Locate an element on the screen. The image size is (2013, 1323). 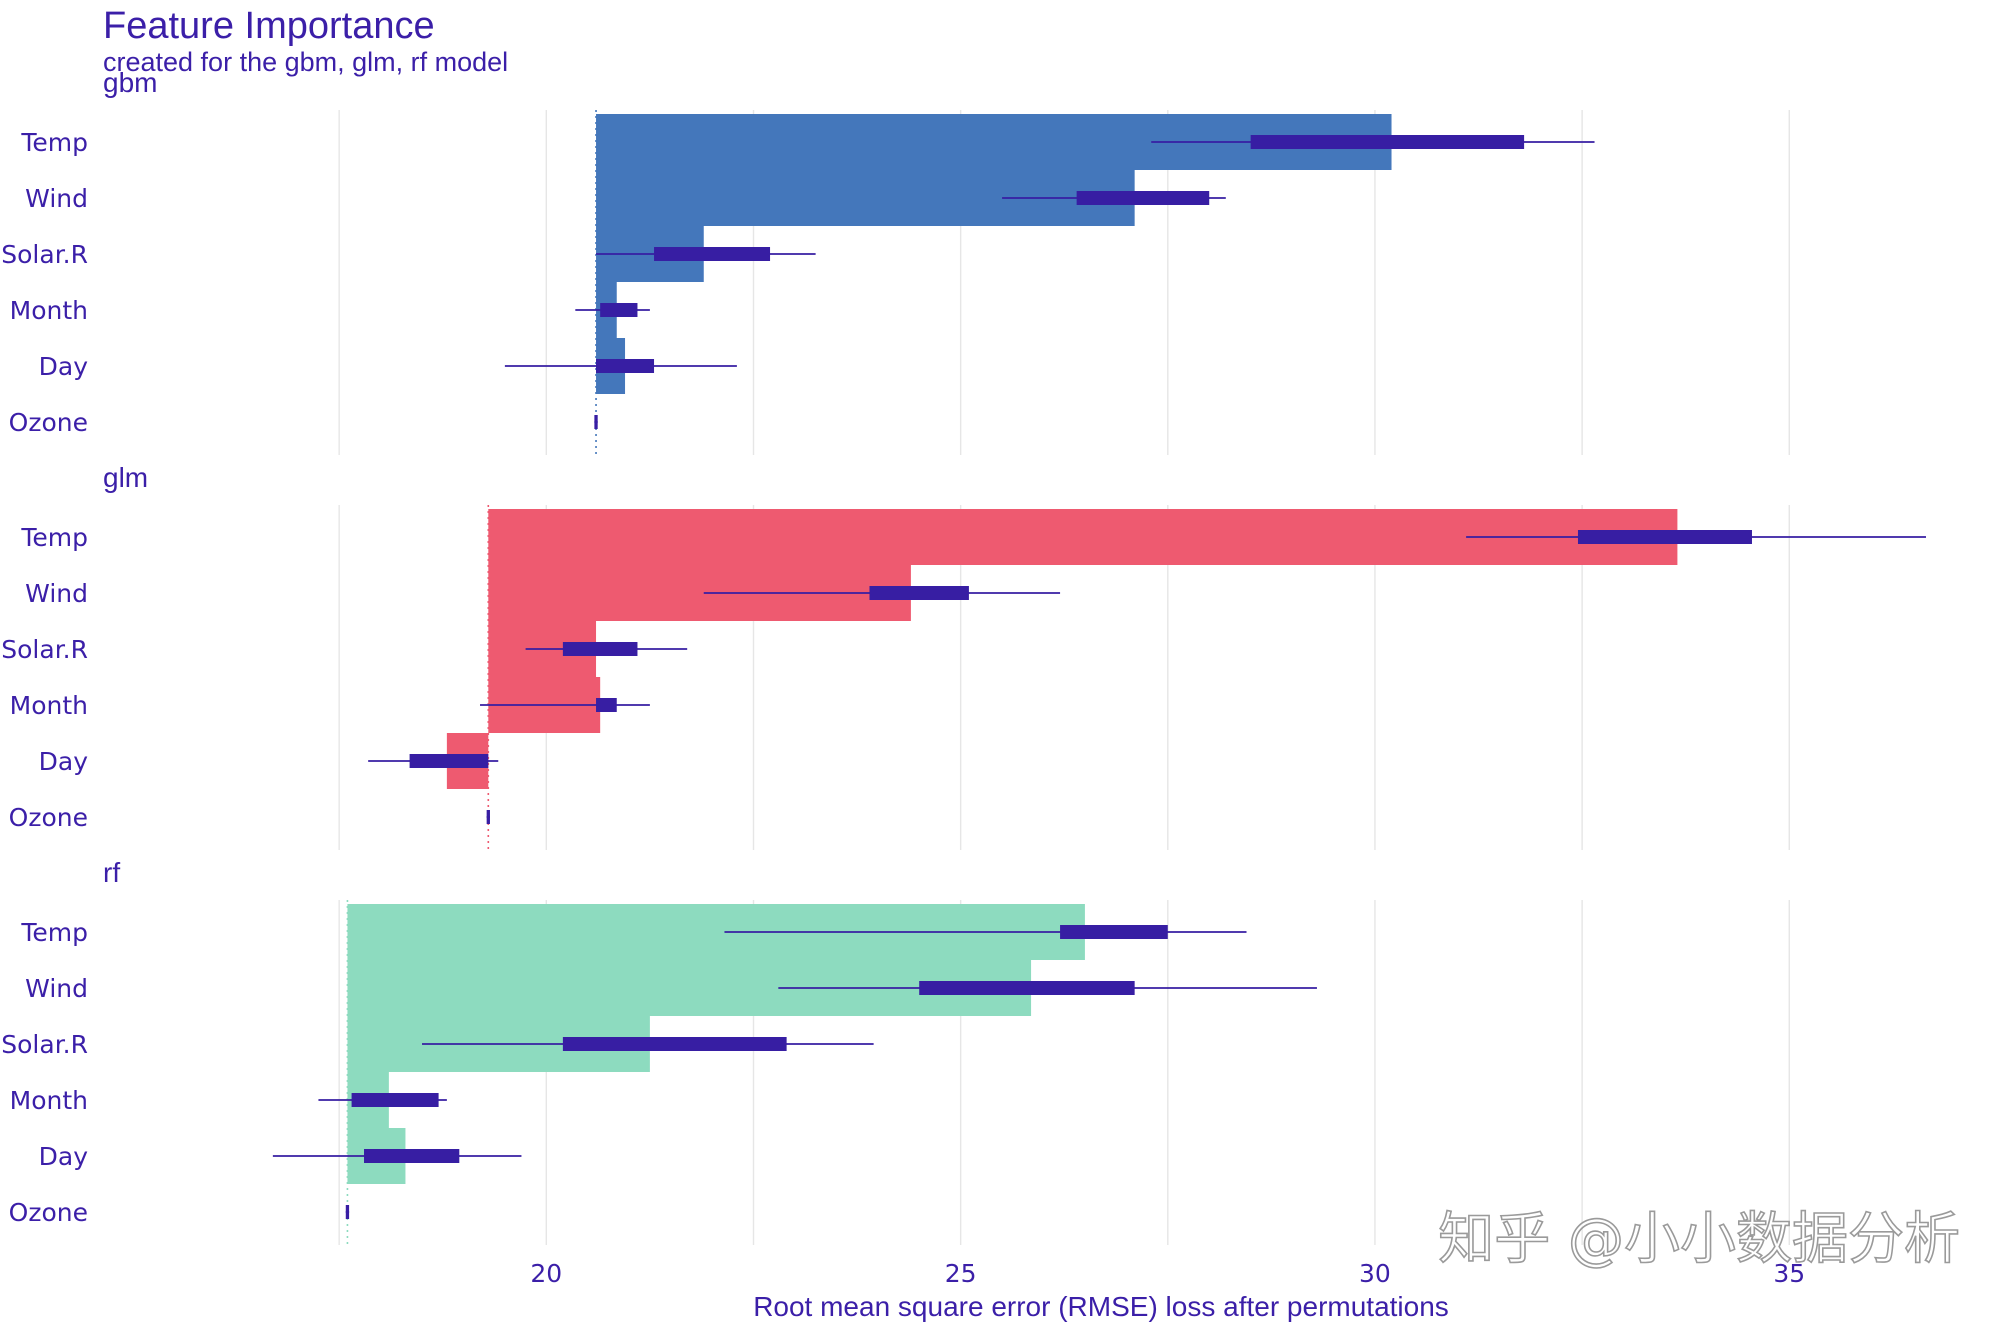
x-tick-label: 20 is located at coordinates (546, 1273).